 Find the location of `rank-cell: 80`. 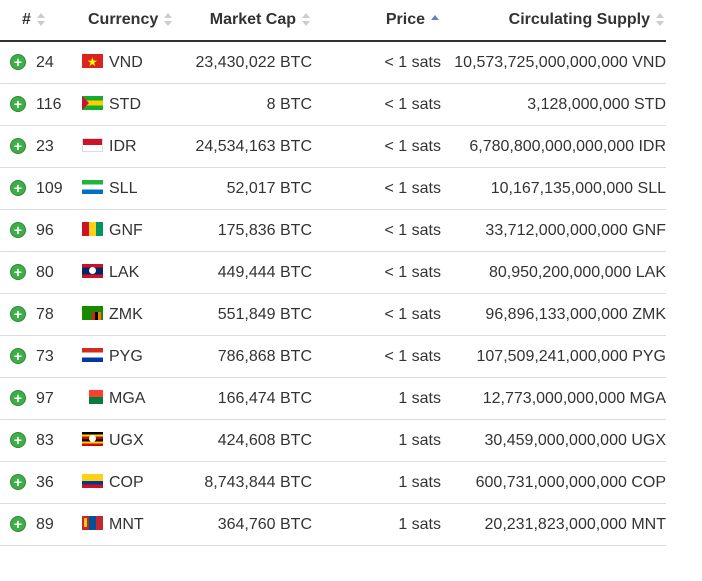

rank-cell: 80 is located at coordinates (55, 272).